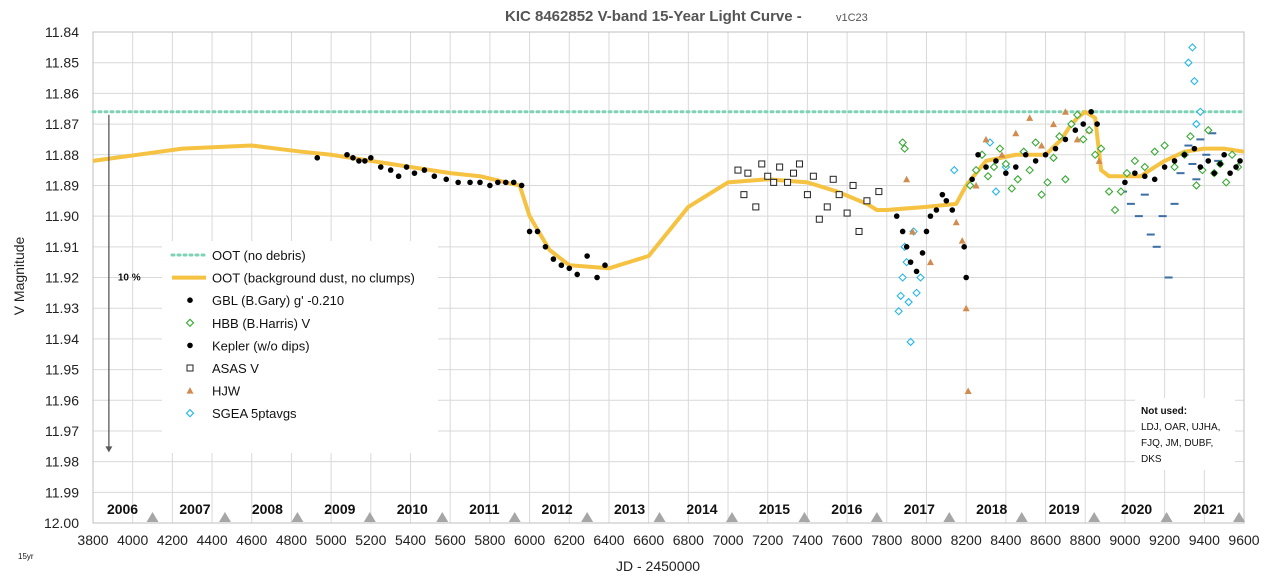  Describe the element at coordinates (688, 540) in the screenshot. I see `x-tick-label: 6800` at that location.